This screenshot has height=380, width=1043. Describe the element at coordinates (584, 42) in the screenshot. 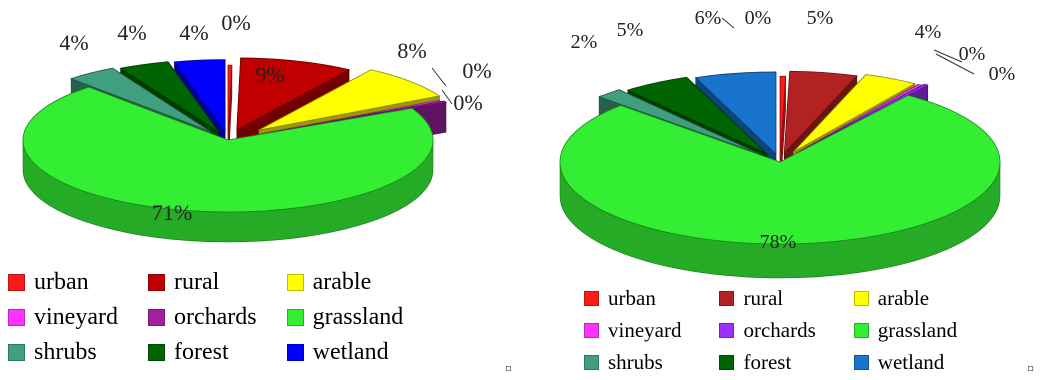

I see `data-label-shrubs: 2%` at that location.